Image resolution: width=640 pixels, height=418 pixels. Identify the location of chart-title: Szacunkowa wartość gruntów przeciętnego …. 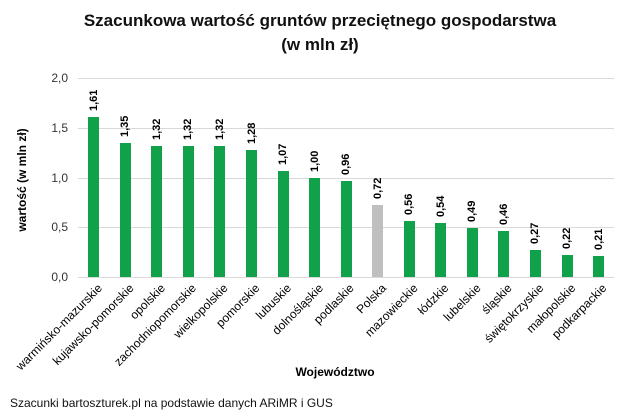
(320, 20).